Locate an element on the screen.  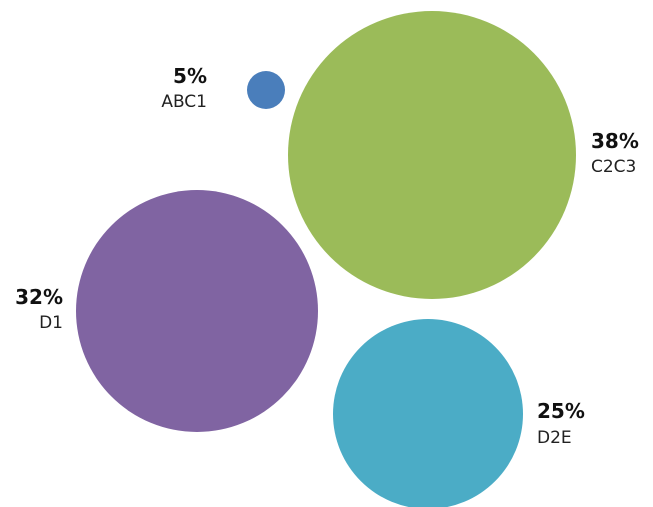
value-label-c2c3: 38% is located at coordinates (615, 141).